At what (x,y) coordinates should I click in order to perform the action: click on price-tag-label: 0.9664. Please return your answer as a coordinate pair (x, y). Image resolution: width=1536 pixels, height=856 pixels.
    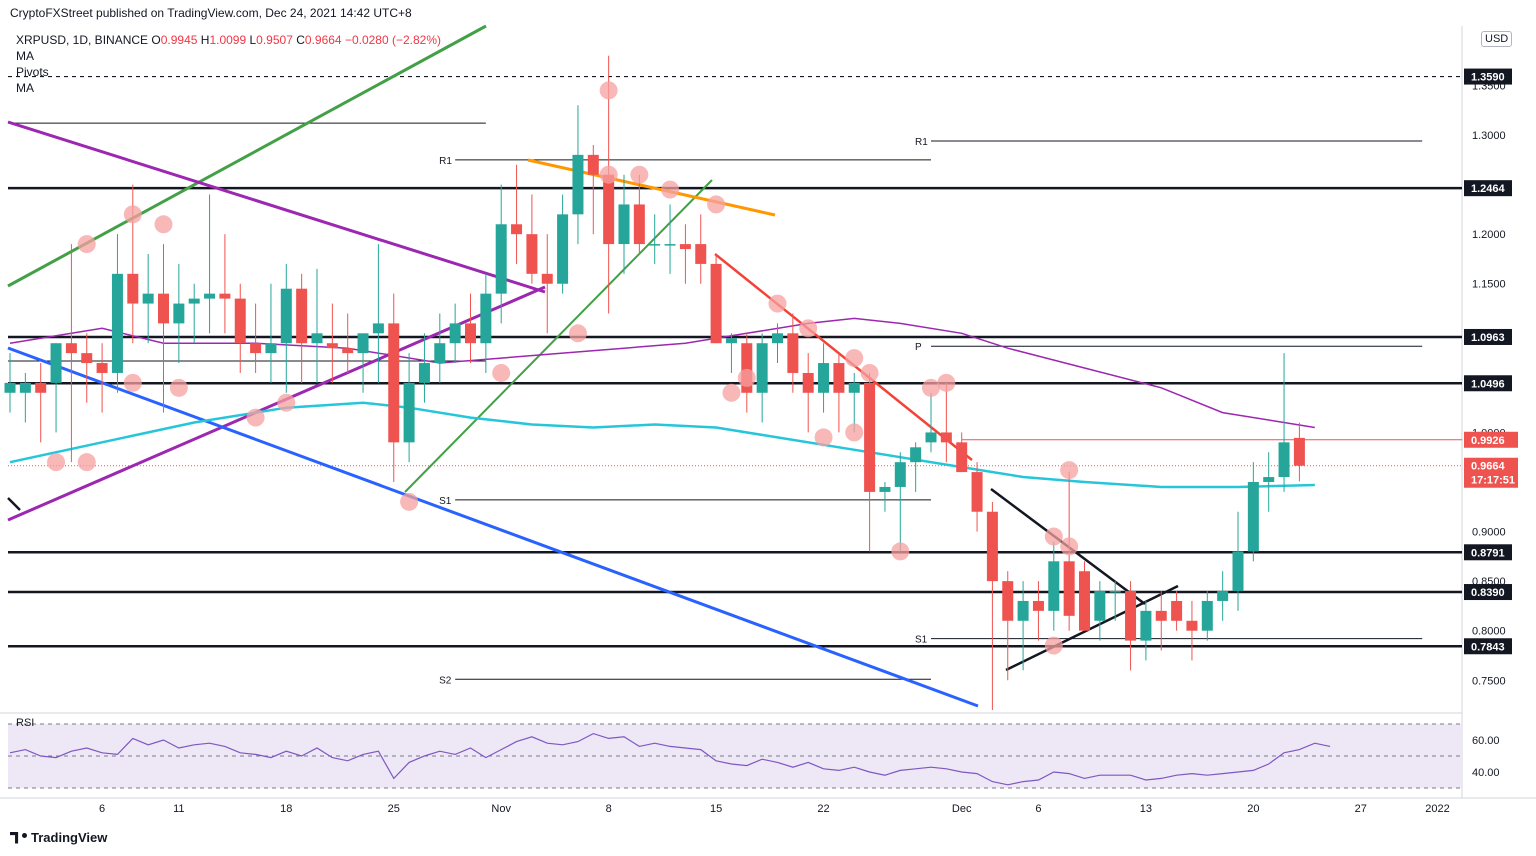
    Looking at the image, I should click on (1488, 467).